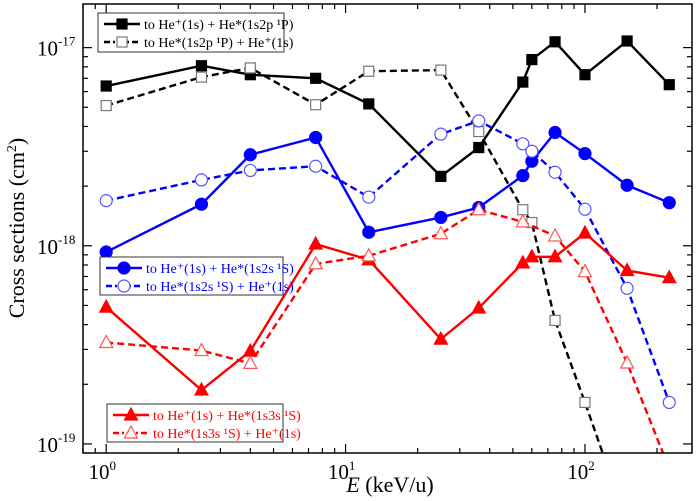 The image size is (700, 501). Describe the element at coordinates (219, 43) in the screenshot. I see `legend-label: to He*(1s2p ¹P) + He⁺(1s)` at that location.